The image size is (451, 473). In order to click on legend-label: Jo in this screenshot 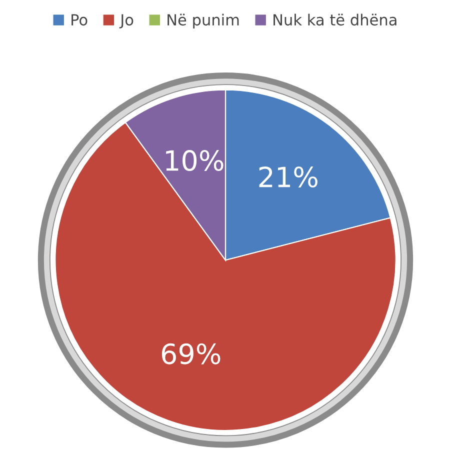, I will do `click(126, 21)`.